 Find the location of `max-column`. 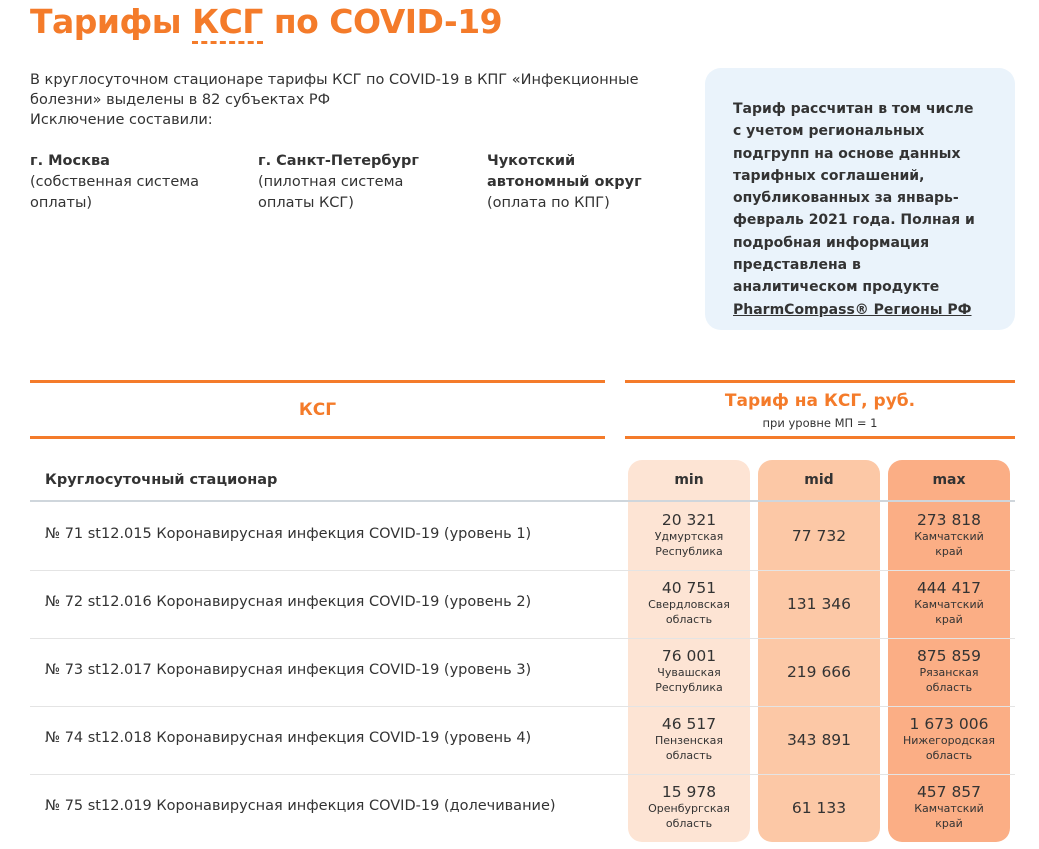

max-column is located at coordinates (949, 651).